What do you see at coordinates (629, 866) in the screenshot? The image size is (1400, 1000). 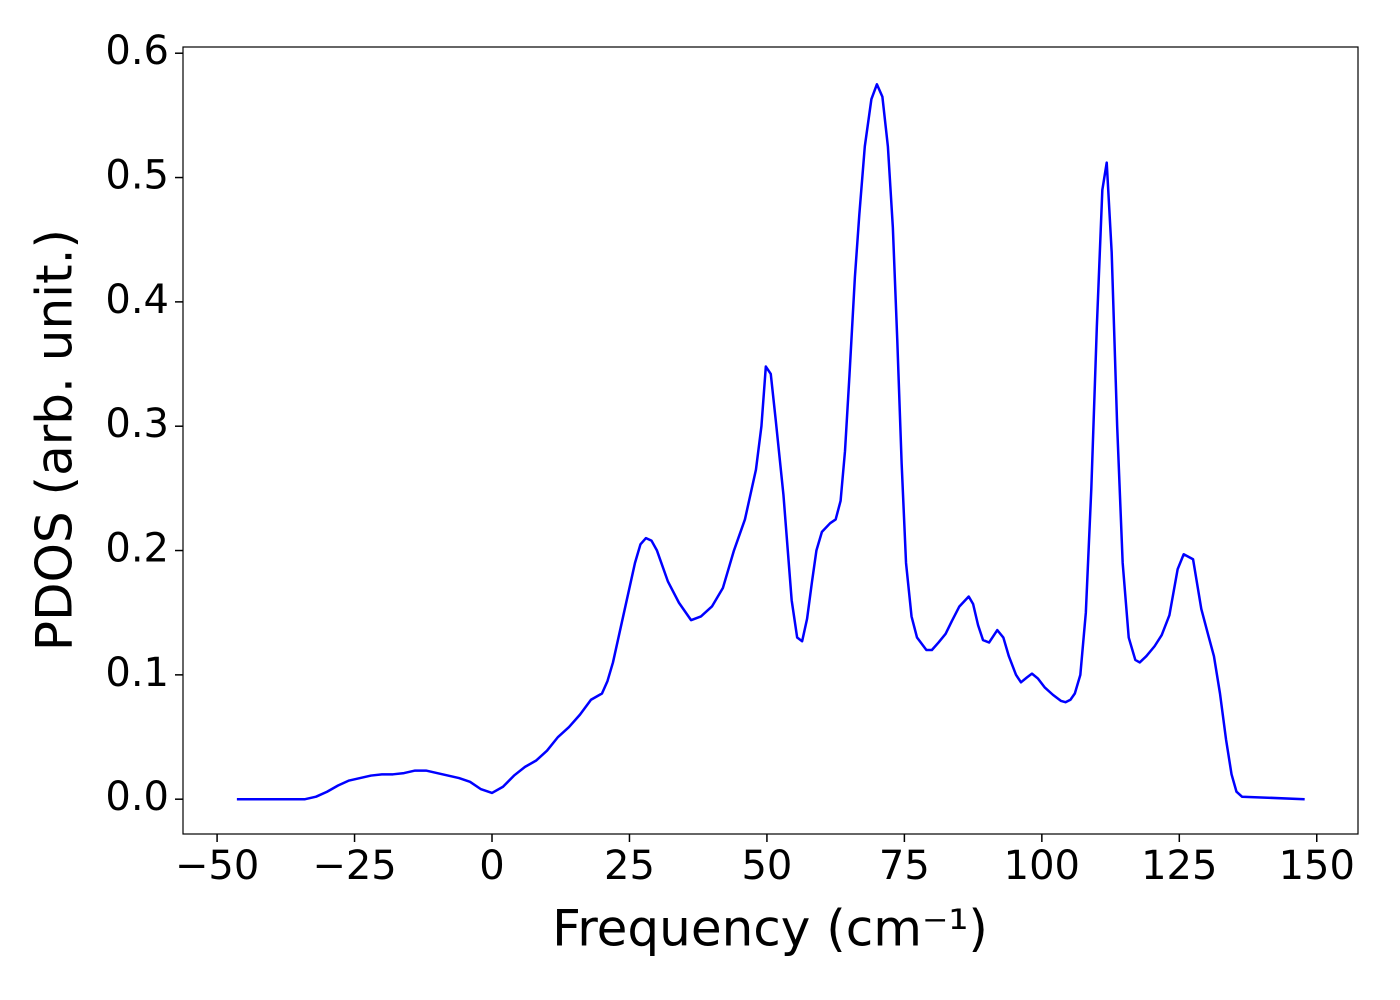 I see `x-tick-label: 25` at bounding box center [629, 866].